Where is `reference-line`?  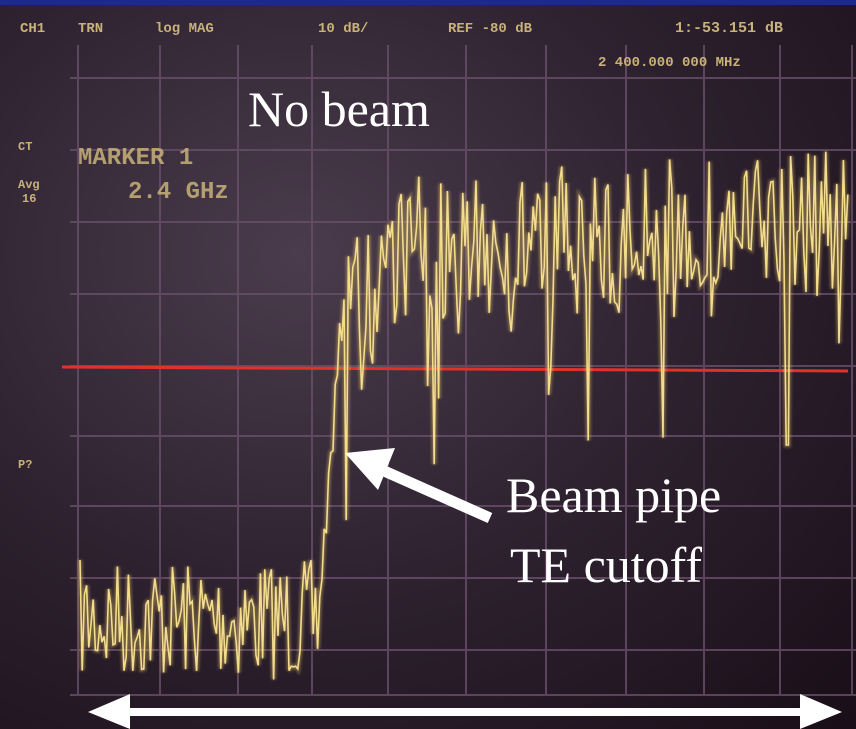
reference-line is located at coordinates (455, 369).